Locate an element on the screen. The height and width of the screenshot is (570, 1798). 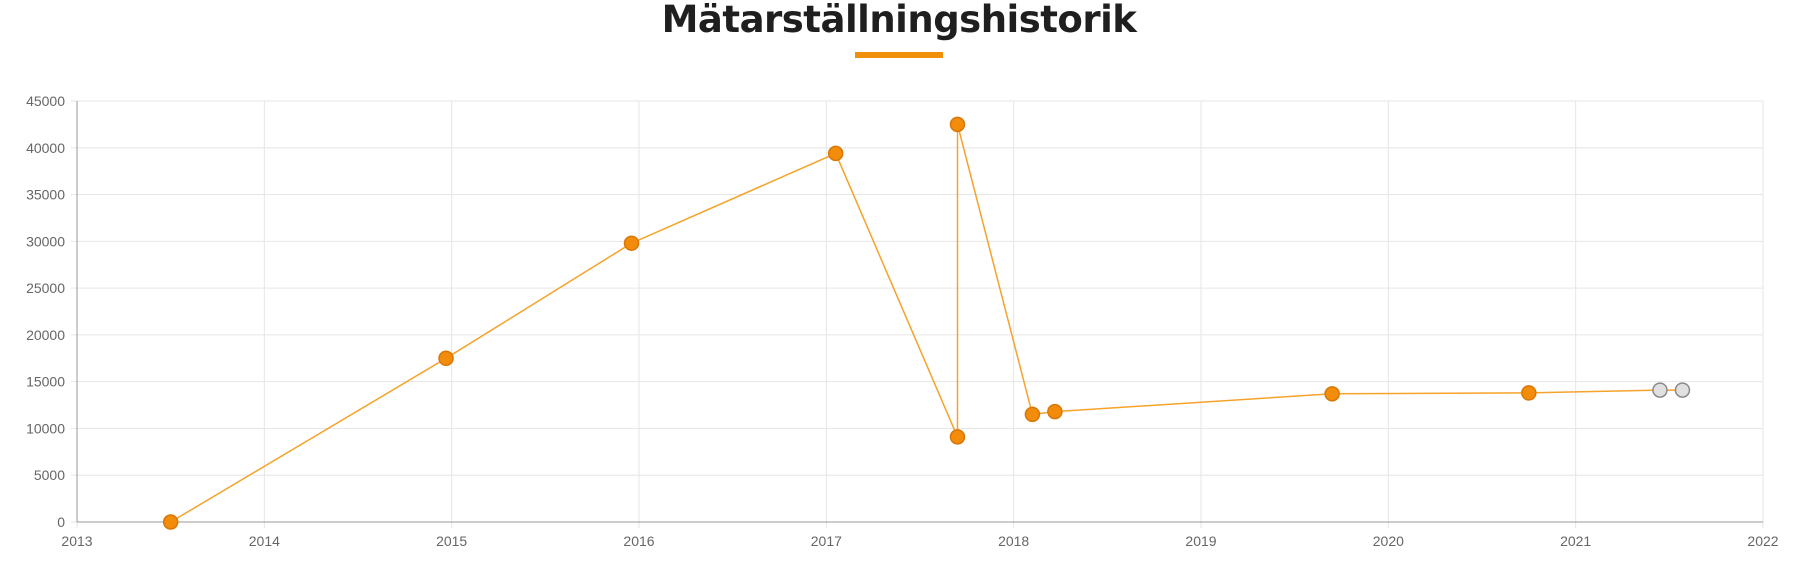
y-tick-label: 15000 is located at coordinates (45, 382).